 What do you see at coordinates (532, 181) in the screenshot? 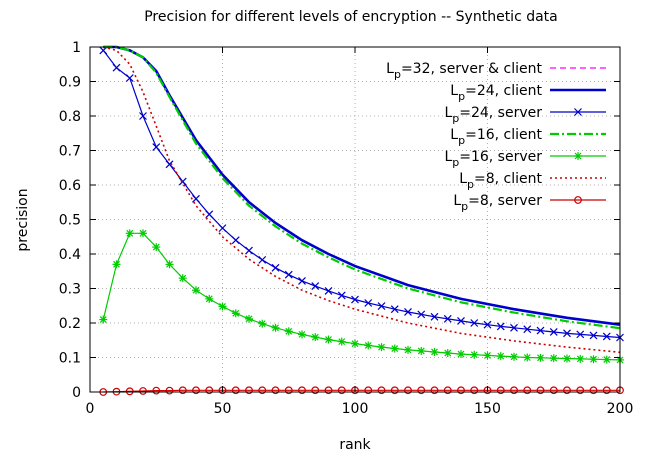
I see `legend-entry: Lp=8, client` at bounding box center [532, 181].